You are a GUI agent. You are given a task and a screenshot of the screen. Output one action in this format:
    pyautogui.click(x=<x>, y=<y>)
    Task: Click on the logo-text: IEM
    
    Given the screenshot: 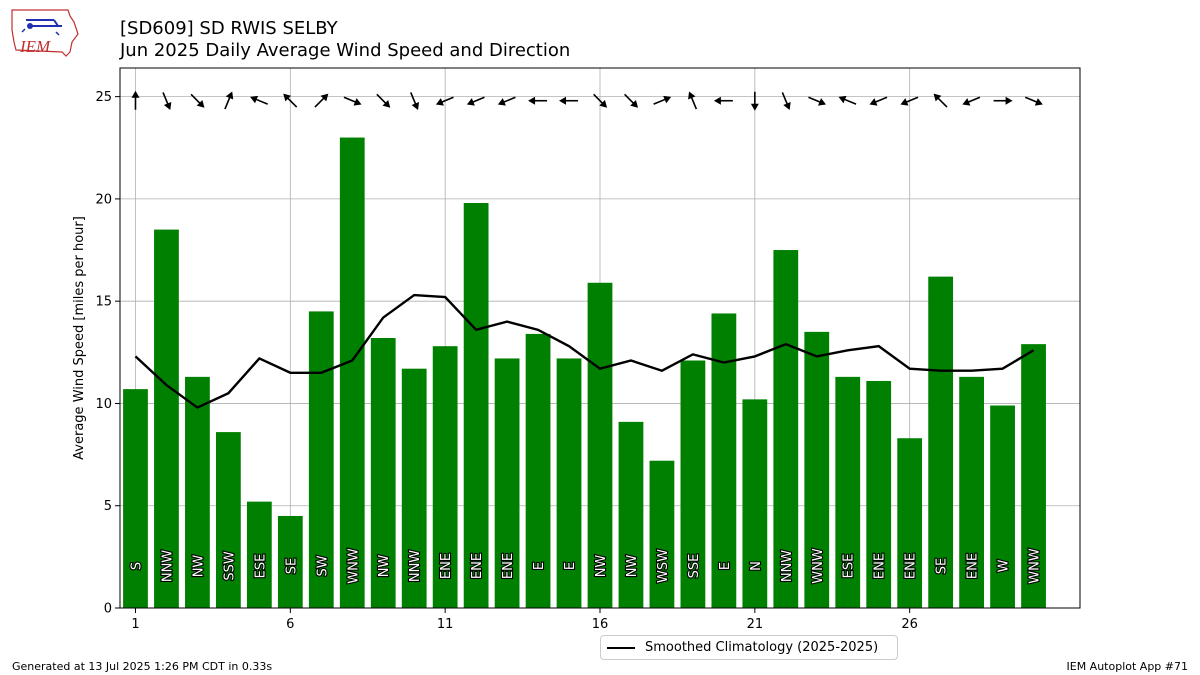 What is the action you would take?
    pyautogui.click(x=35, y=46)
    